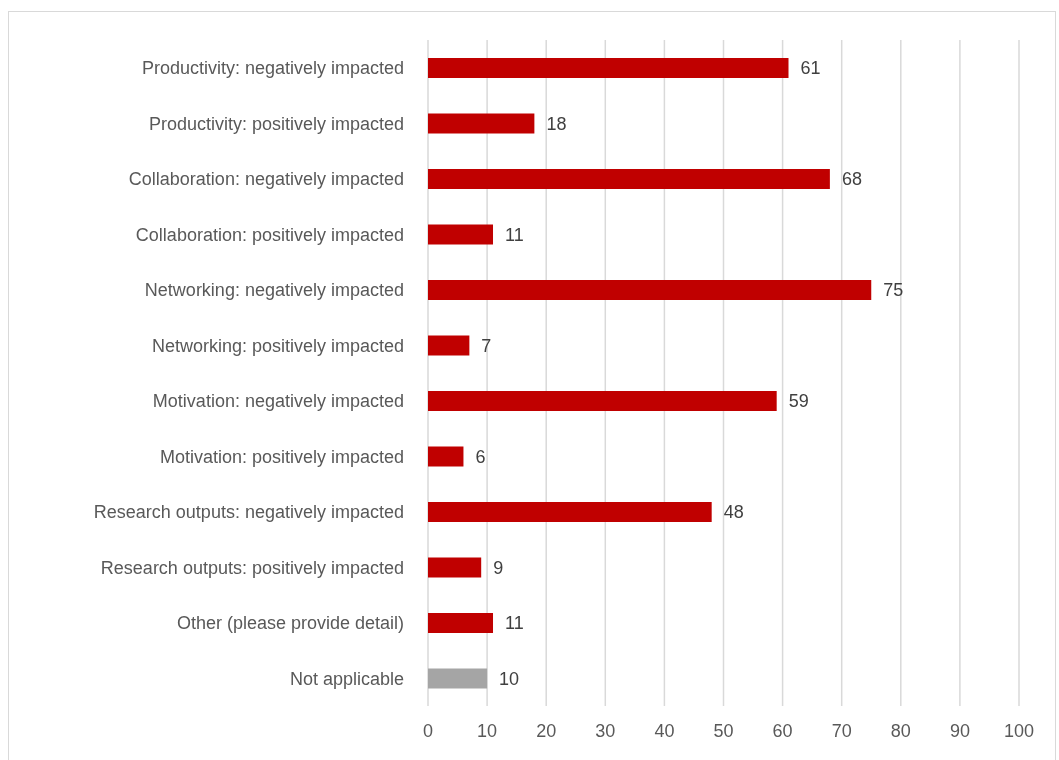  What do you see at coordinates (498, 567) in the screenshot?
I see `data-label: 9` at bounding box center [498, 567].